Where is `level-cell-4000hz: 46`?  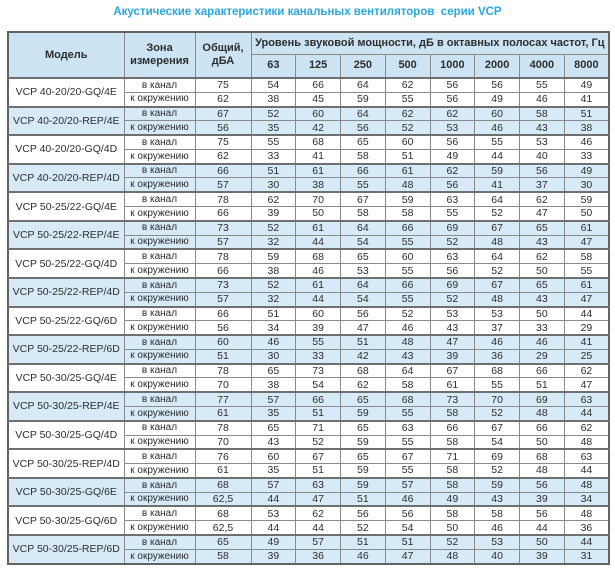 level-cell-4000hz: 46 is located at coordinates (542, 342).